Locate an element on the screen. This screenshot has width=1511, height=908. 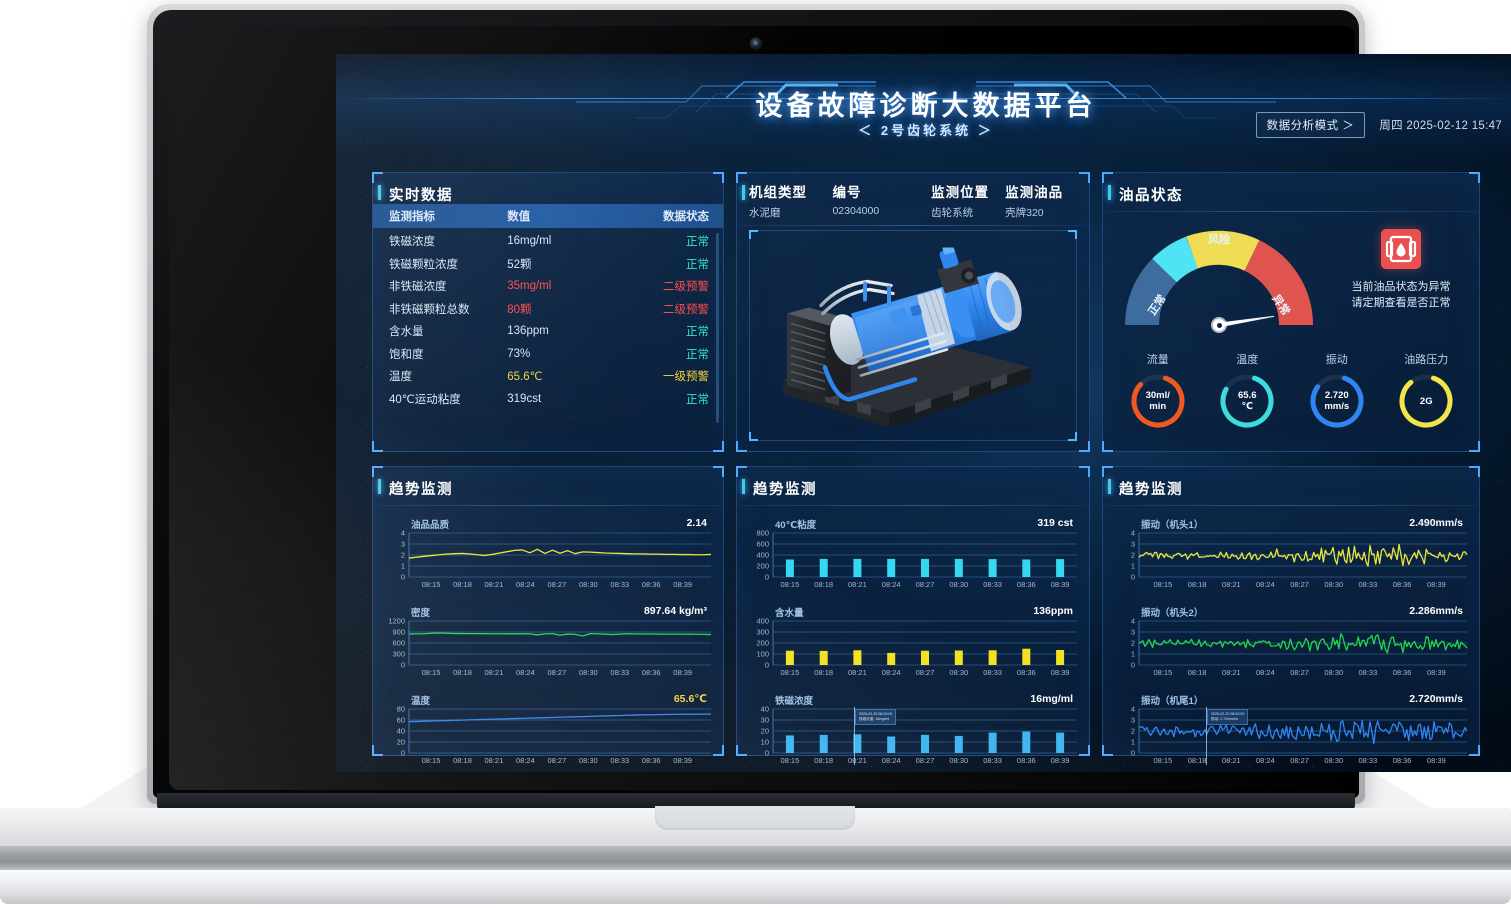
chart-current-value: 16mg/ml is located at coordinates (1051, 699).